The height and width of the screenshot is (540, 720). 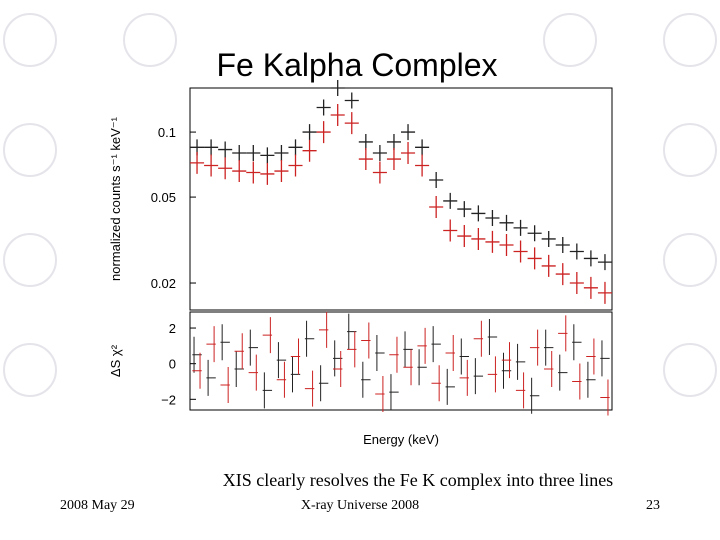 I want to click on x-axis-label: Energy (keV), so click(x=401, y=439).